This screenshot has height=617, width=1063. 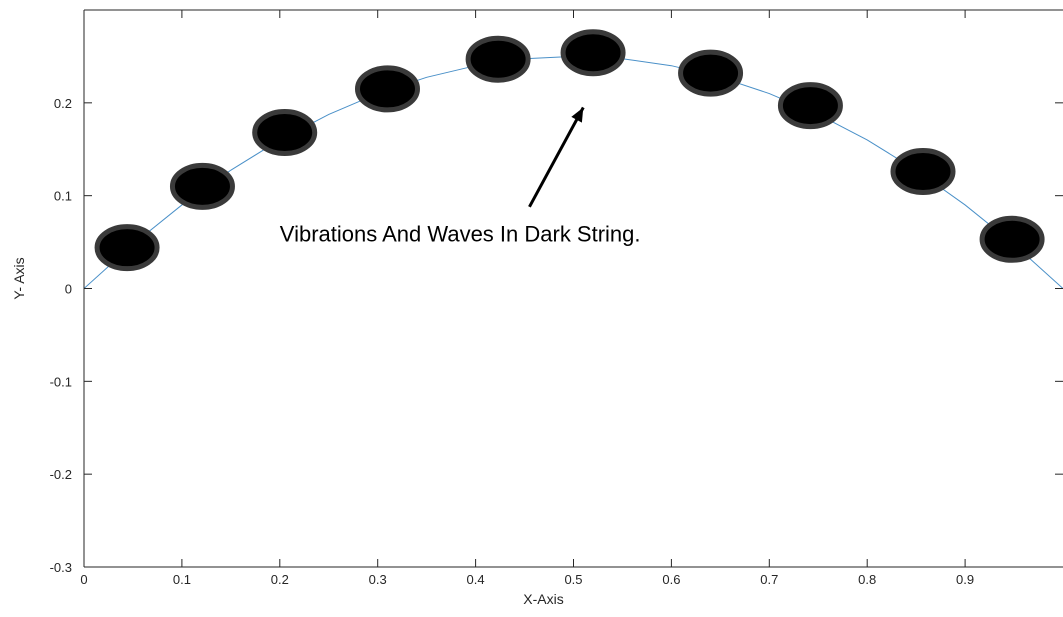 What do you see at coordinates (543, 599) in the screenshot?
I see `x-axis-label: X-Axis` at bounding box center [543, 599].